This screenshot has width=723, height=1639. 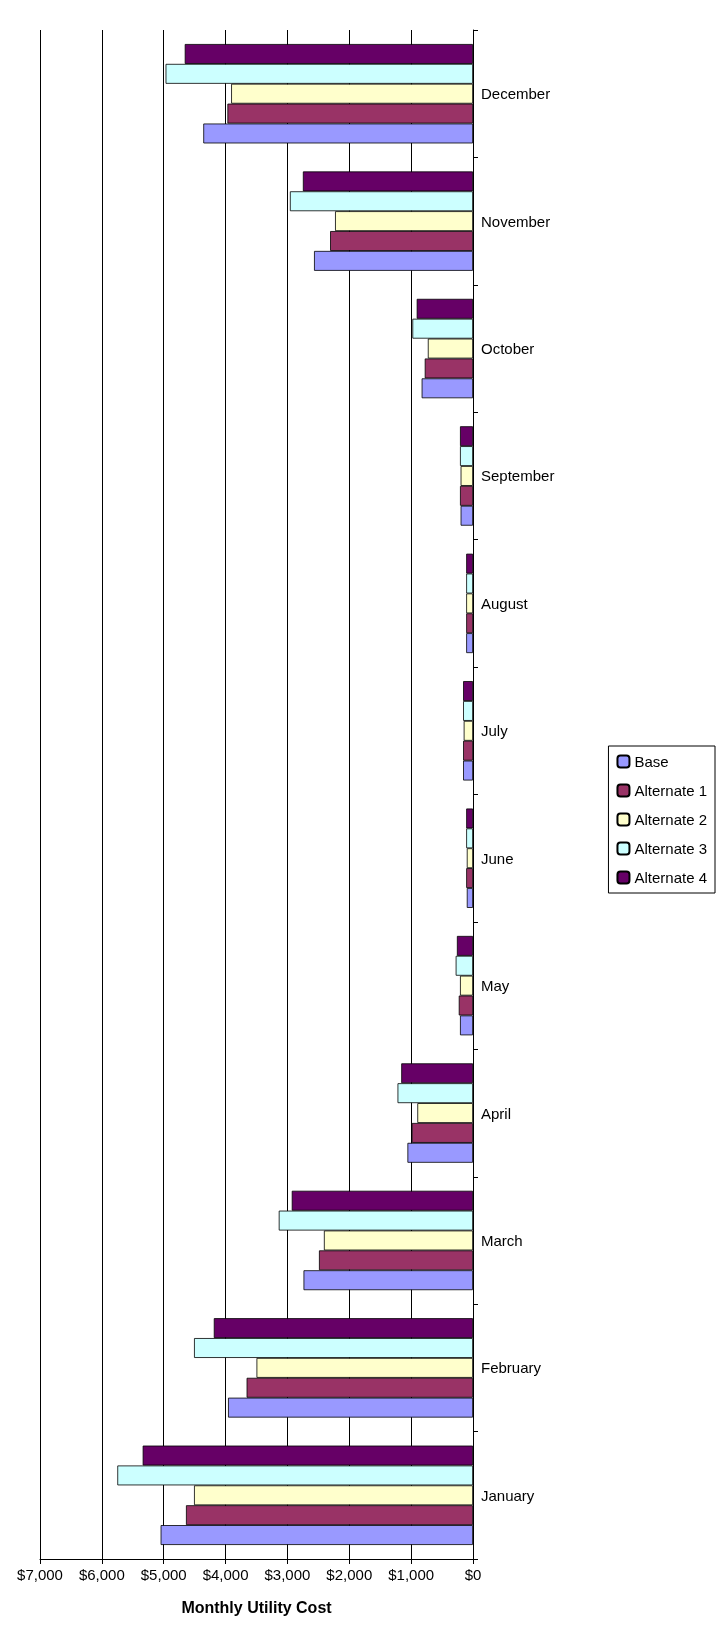 What do you see at coordinates (516, 94) in the screenshot?
I see `y-tick-label: December` at bounding box center [516, 94].